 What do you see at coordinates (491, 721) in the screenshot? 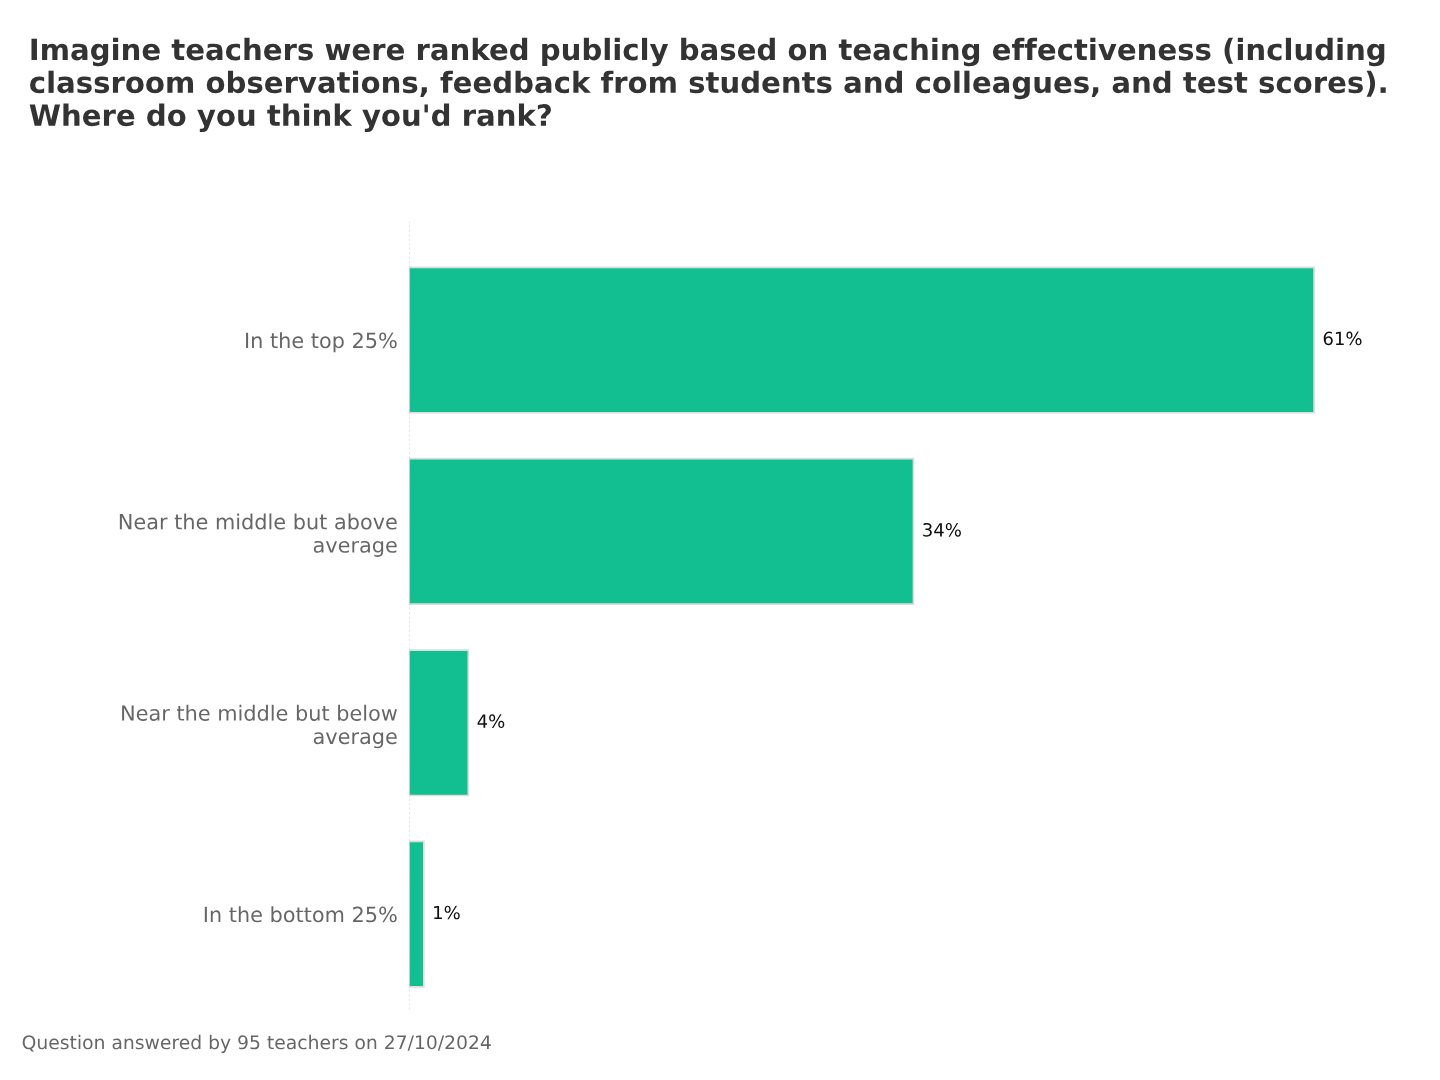
I see `data-label: 4%` at bounding box center [491, 721].